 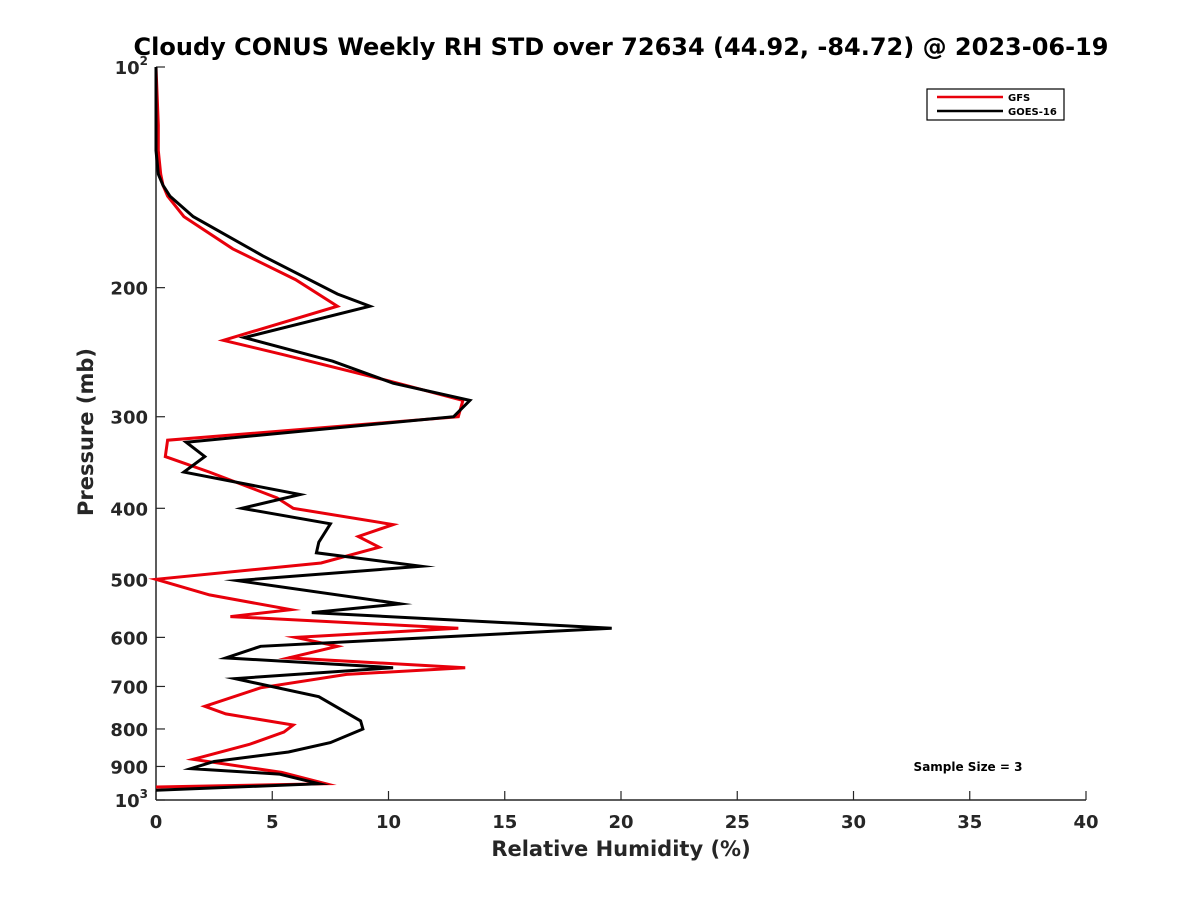 I want to click on y-tick-label: 500, so click(x=129, y=580).